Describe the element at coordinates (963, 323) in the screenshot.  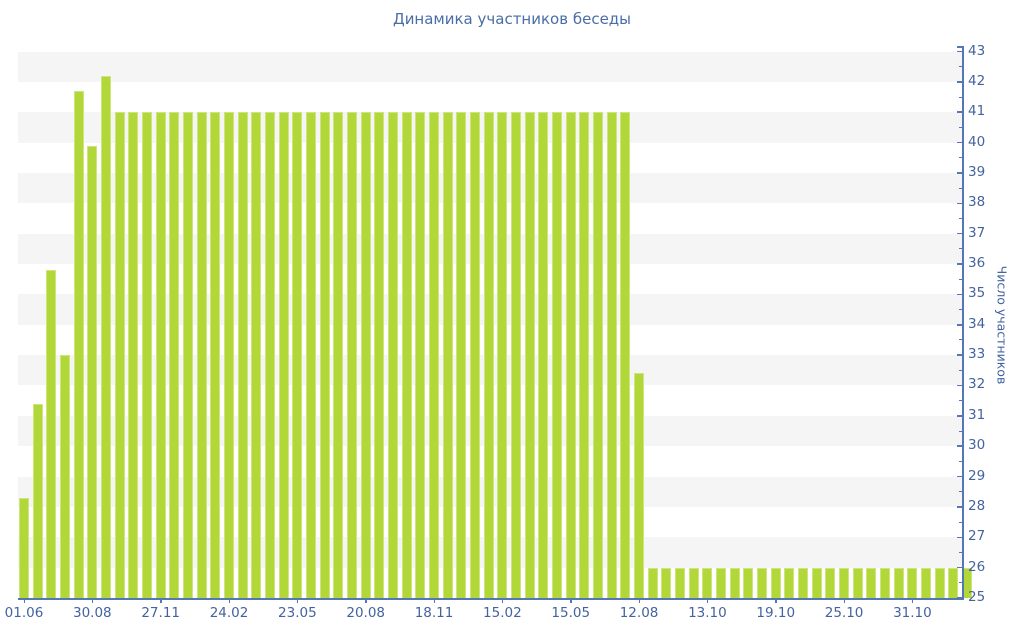
I see `y-axis-line` at that location.